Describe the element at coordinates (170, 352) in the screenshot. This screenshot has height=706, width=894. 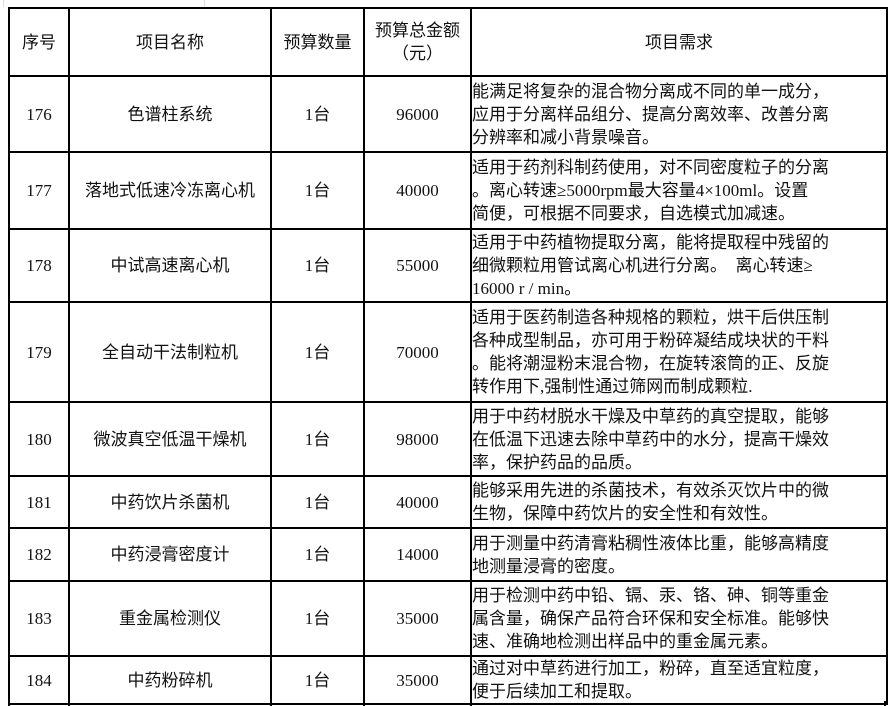
I see `cell-name: 全自动干法制粒机` at that location.